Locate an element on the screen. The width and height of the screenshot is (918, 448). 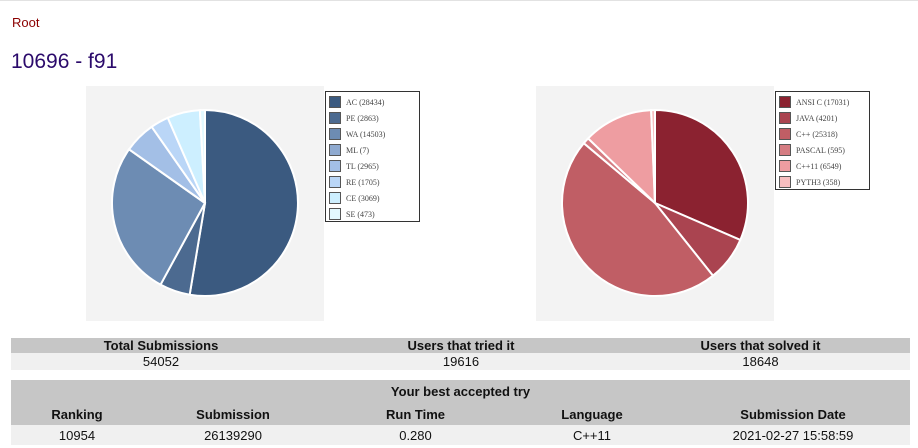
verdict-chart-panel is located at coordinates (205, 203).